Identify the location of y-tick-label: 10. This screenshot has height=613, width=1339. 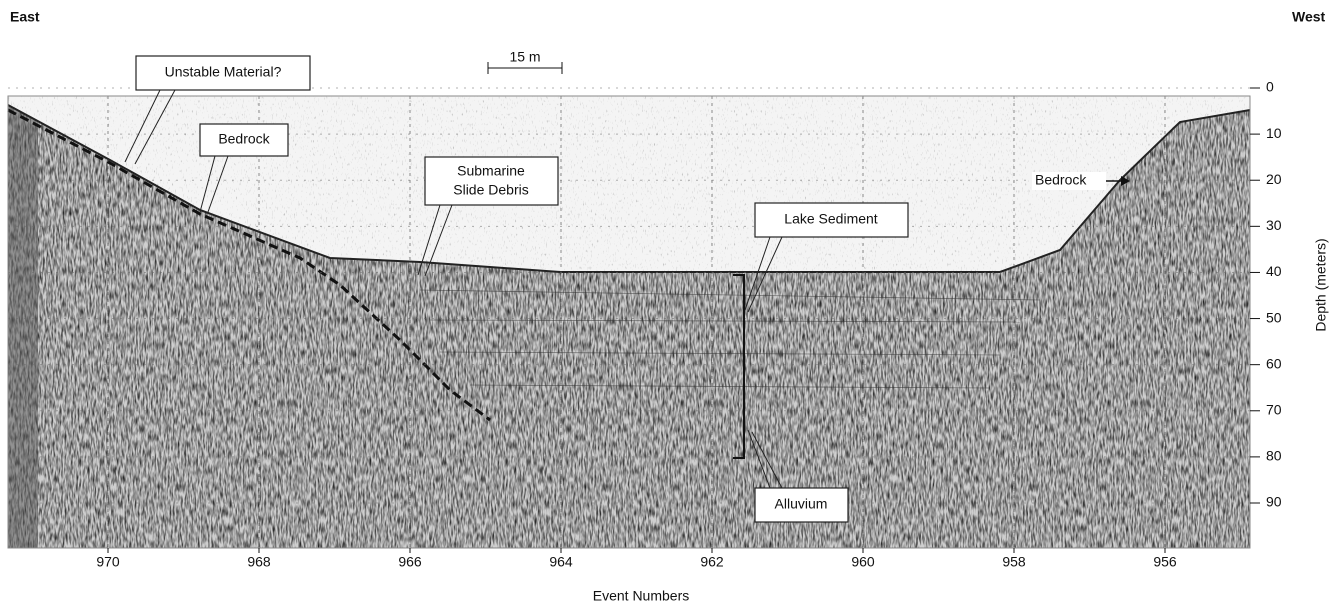
(1274, 133).